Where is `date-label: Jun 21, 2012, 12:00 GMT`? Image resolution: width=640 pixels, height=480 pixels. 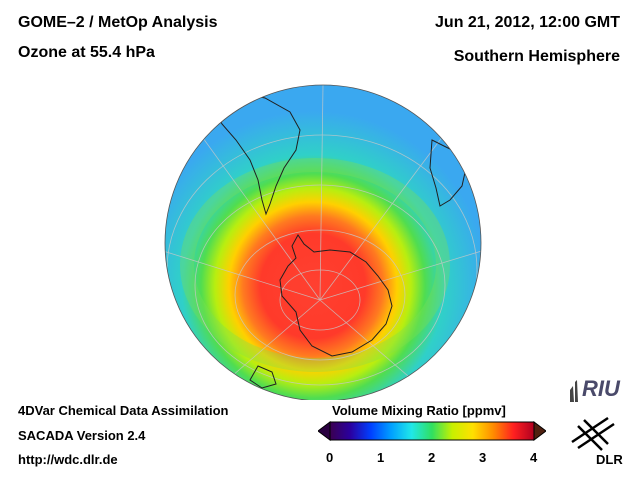
date-label: Jun 21, 2012, 12:00 GMT is located at coordinates (527, 22).